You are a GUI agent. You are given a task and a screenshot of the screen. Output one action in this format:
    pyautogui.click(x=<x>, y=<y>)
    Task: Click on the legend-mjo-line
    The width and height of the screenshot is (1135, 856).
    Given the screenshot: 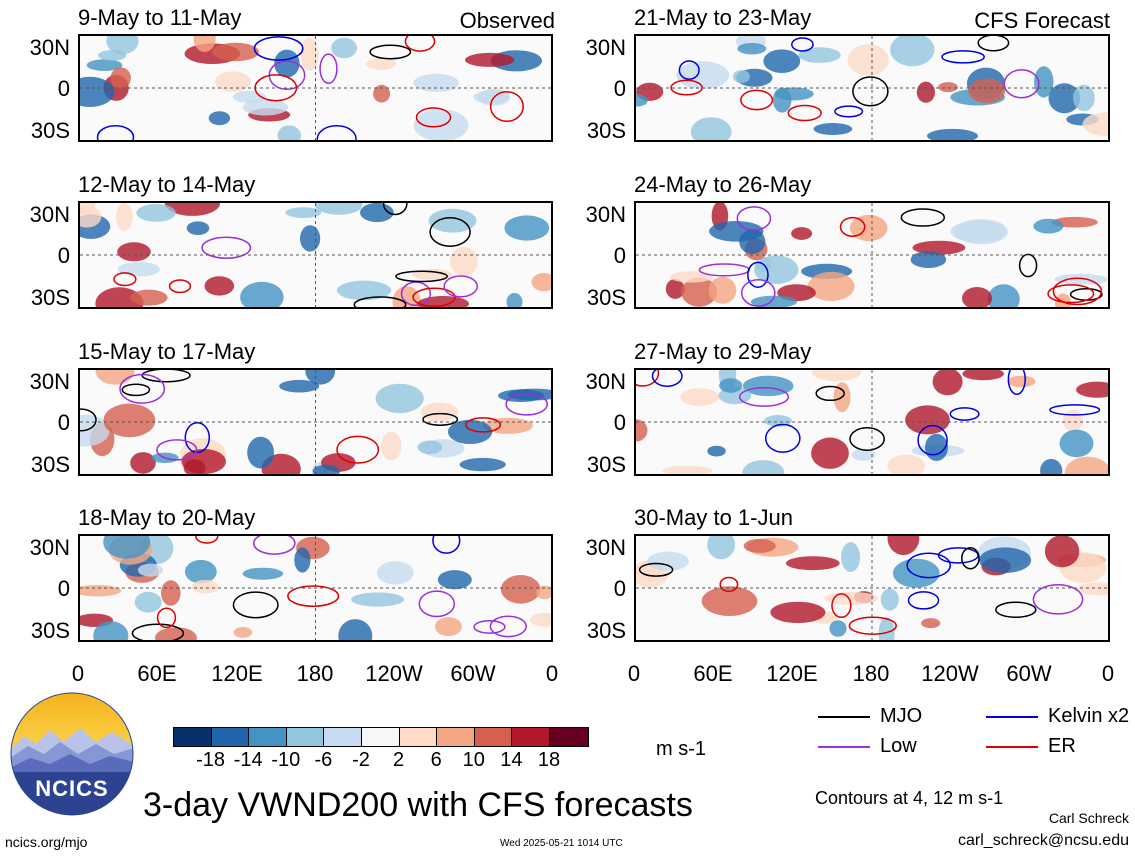 What is the action you would take?
    pyautogui.click(x=844, y=716)
    